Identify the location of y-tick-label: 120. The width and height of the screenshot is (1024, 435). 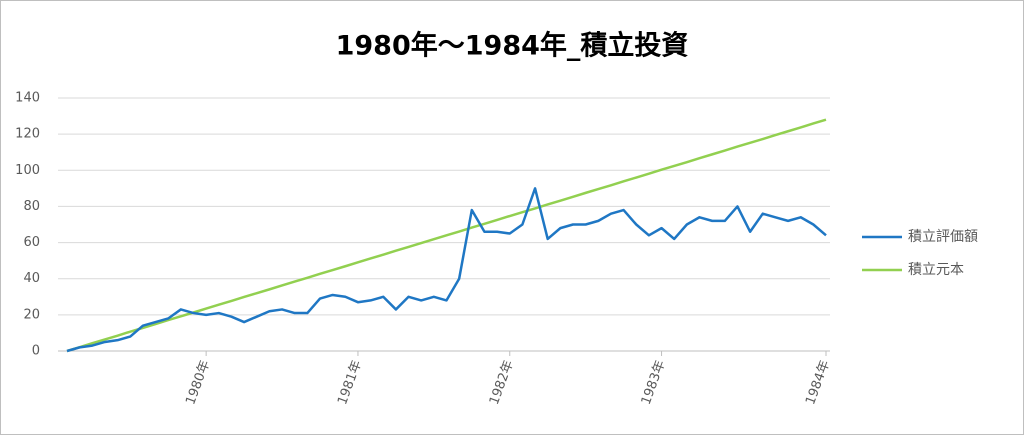
(27, 134).